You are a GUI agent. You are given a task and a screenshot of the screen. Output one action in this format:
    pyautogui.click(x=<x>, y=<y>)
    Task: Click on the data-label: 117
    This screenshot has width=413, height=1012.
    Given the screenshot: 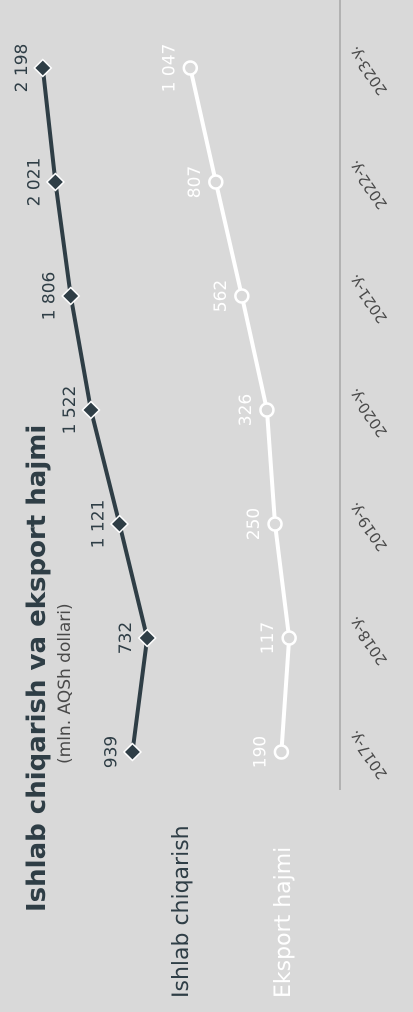 What is the action you would take?
    pyautogui.click(x=268, y=638)
    